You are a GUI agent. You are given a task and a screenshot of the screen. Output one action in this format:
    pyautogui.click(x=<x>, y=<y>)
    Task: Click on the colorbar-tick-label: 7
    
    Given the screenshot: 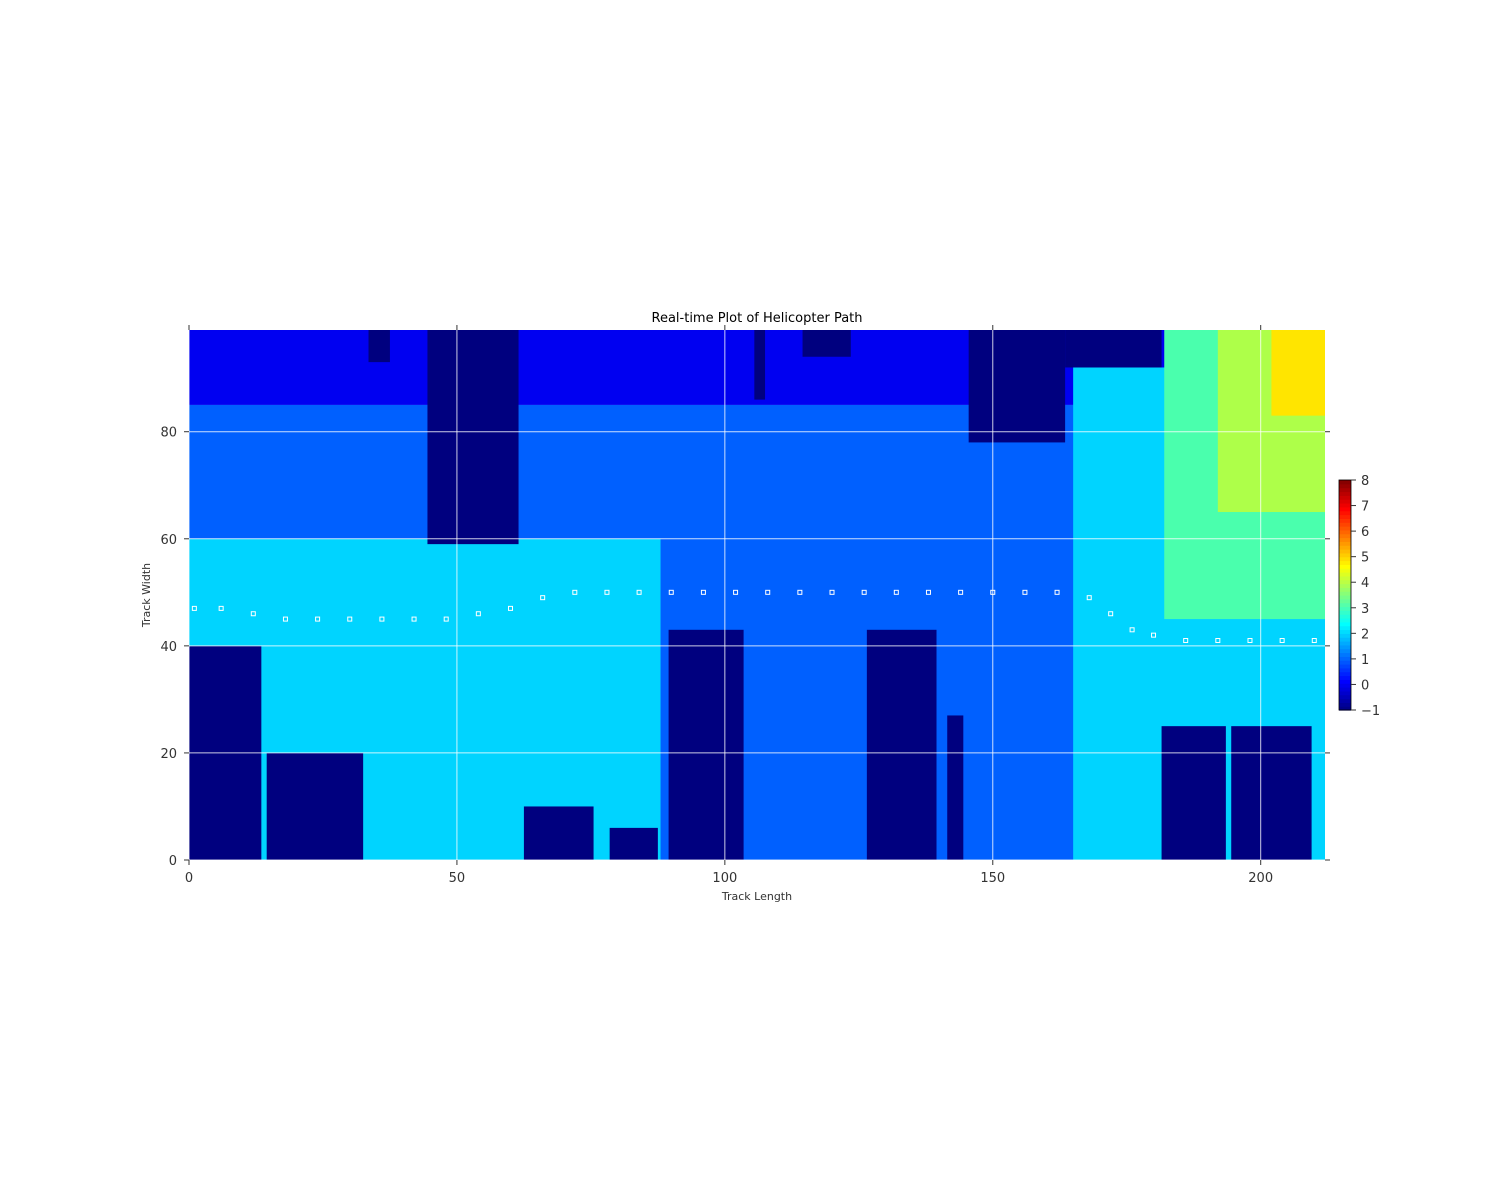 What is the action you would take?
    pyautogui.click(x=1365, y=507)
    